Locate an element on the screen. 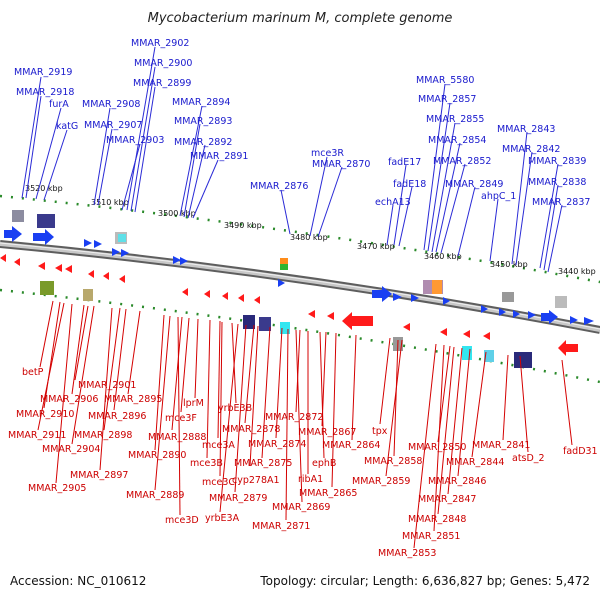 This screenshot has width=600, height=600. map-title: Mycobacterium marinum M, complete genome is located at coordinates (300, 18).